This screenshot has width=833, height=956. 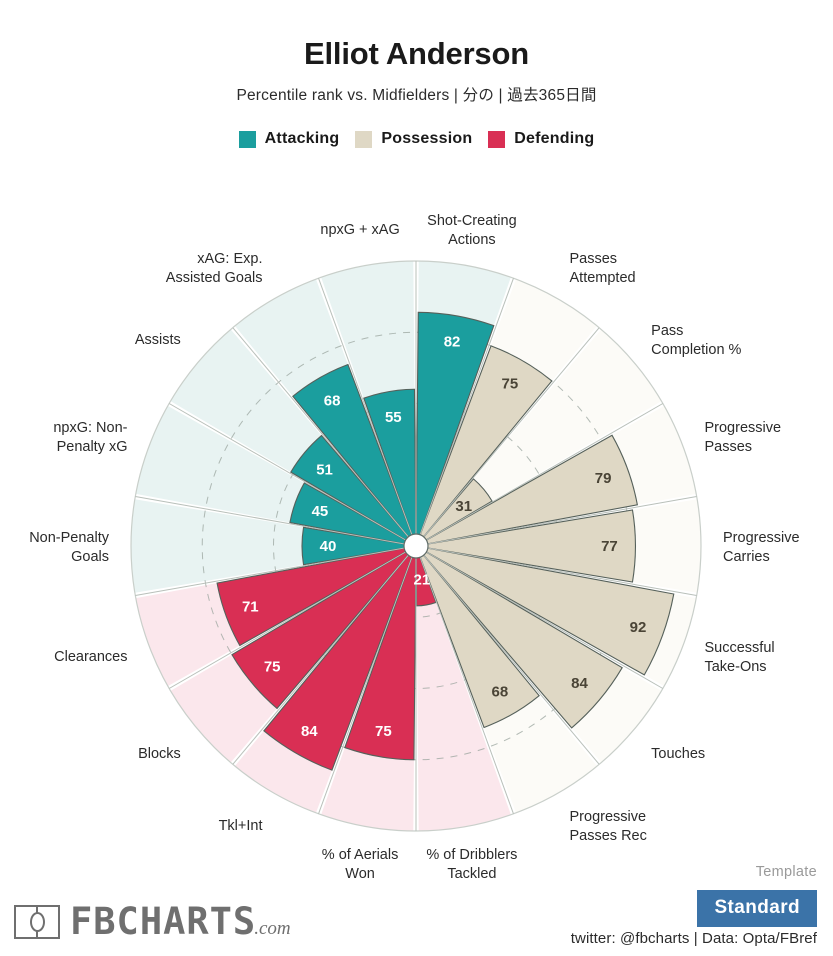 I want to click on chart-category-label: Touches, so click(x=678, y=754).